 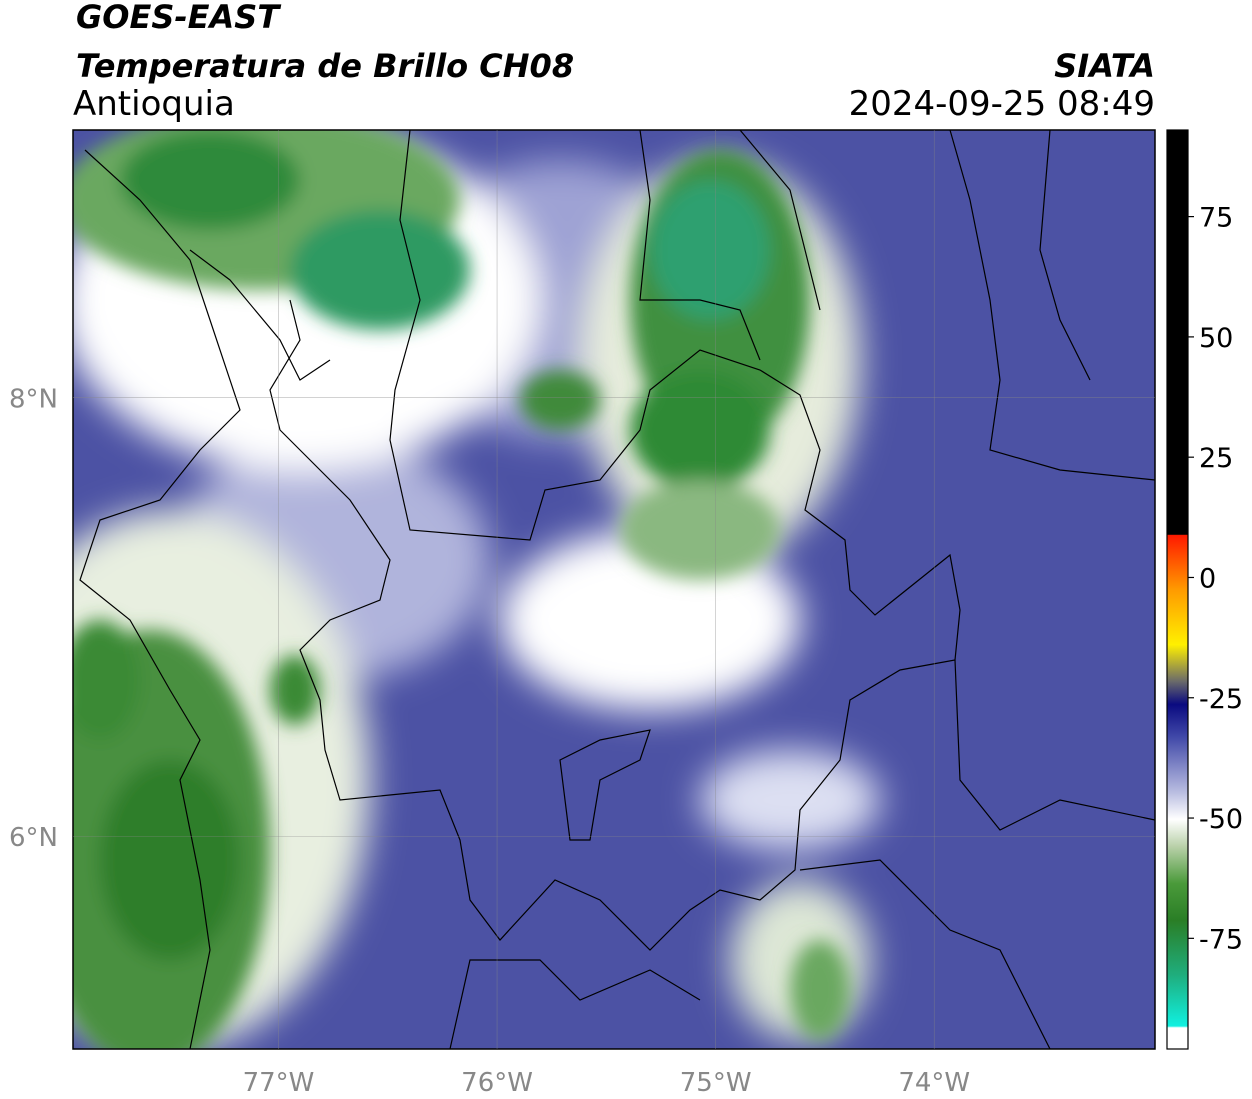 I want to click on lon-tick-label: 75°W, so click(x=716, y=1083).